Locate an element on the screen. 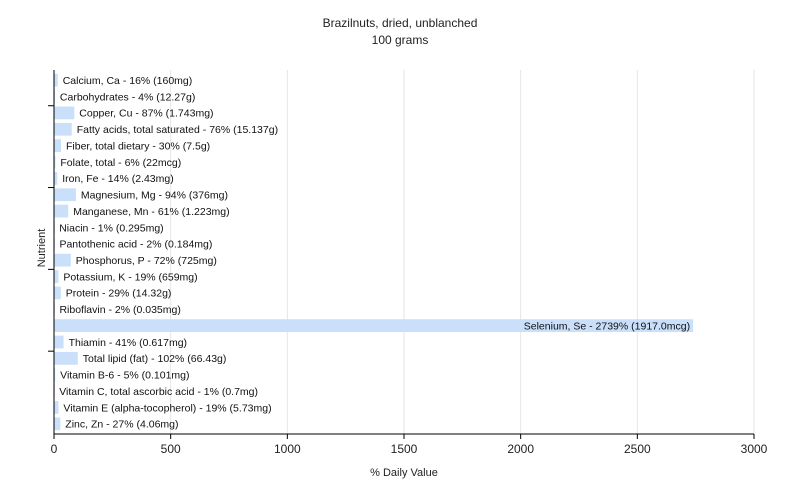 The height and width of the screenshot is (500, 800). x-tick-label: 1000 is located at coordinates (287, 449).